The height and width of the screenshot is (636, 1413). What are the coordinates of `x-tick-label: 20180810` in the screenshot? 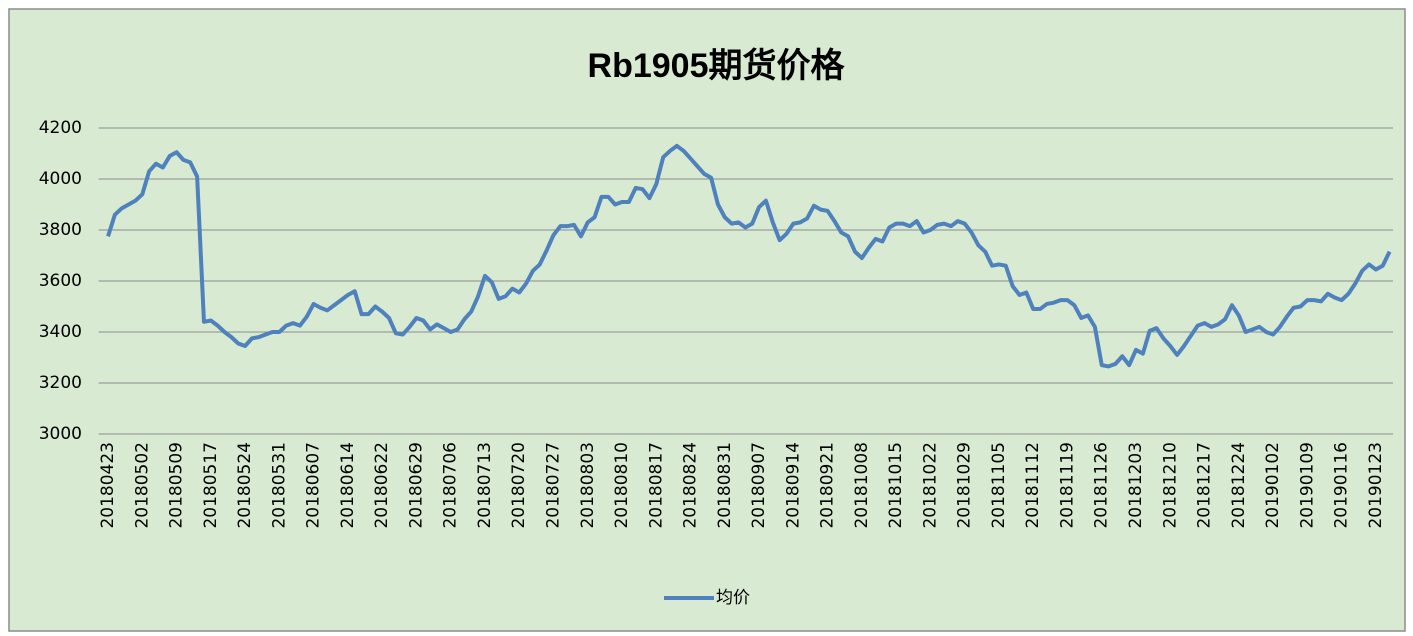 It's located at (622, 485).